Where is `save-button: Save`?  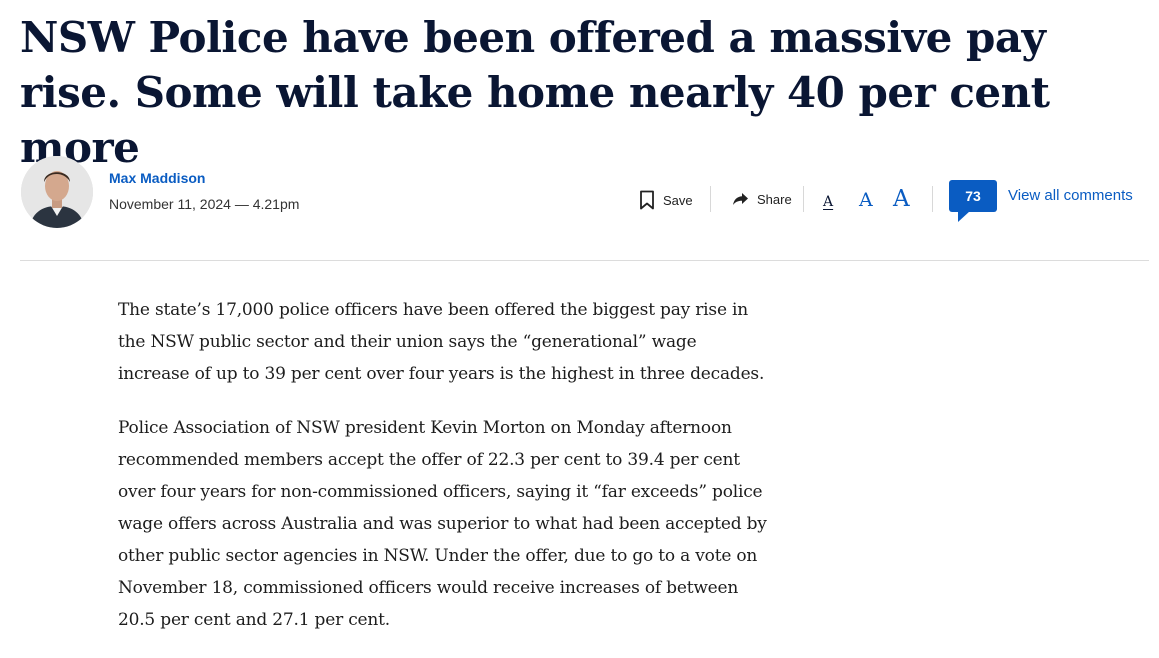
save-button: Save is located at coordinates (666, 200).